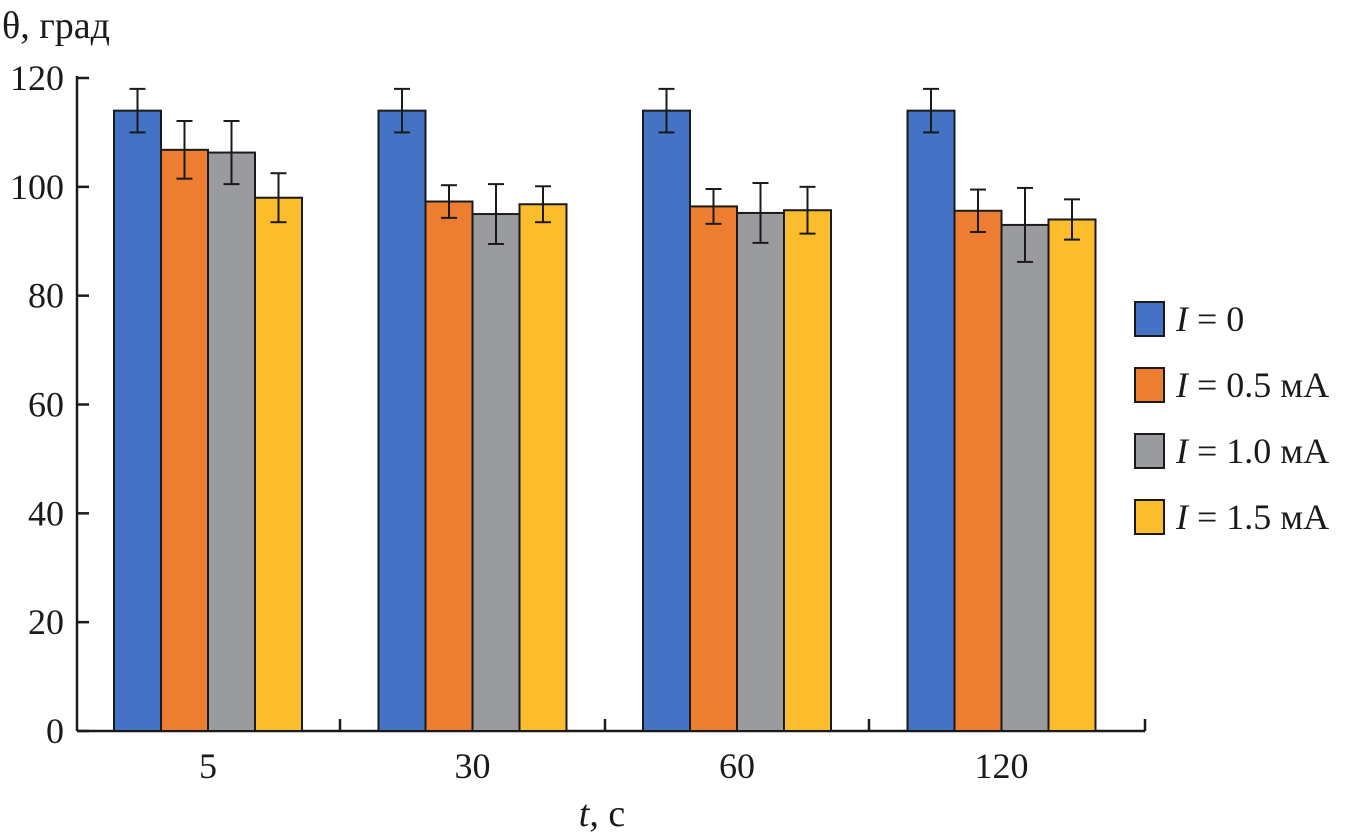 The image size is (1359, 836). I want to click on legend-item: I = 0.5 мА, so click(1231, 385).